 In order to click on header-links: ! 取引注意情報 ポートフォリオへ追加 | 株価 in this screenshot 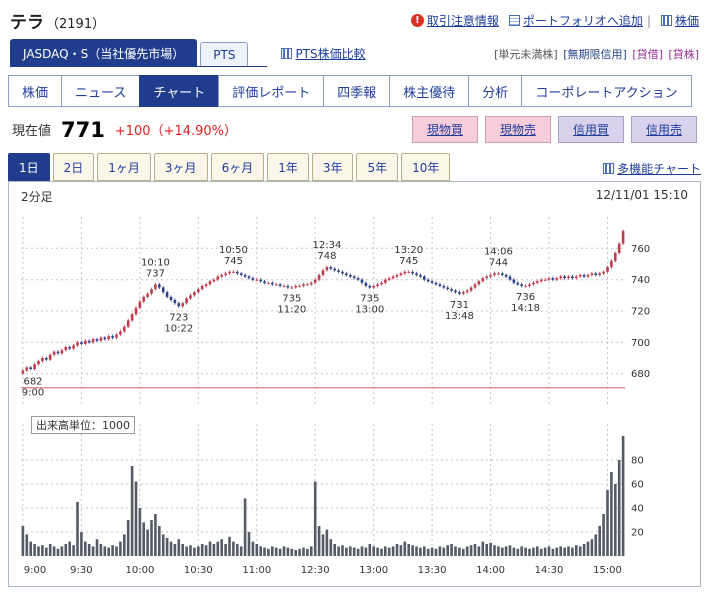, I will do `click(554, 20)`.